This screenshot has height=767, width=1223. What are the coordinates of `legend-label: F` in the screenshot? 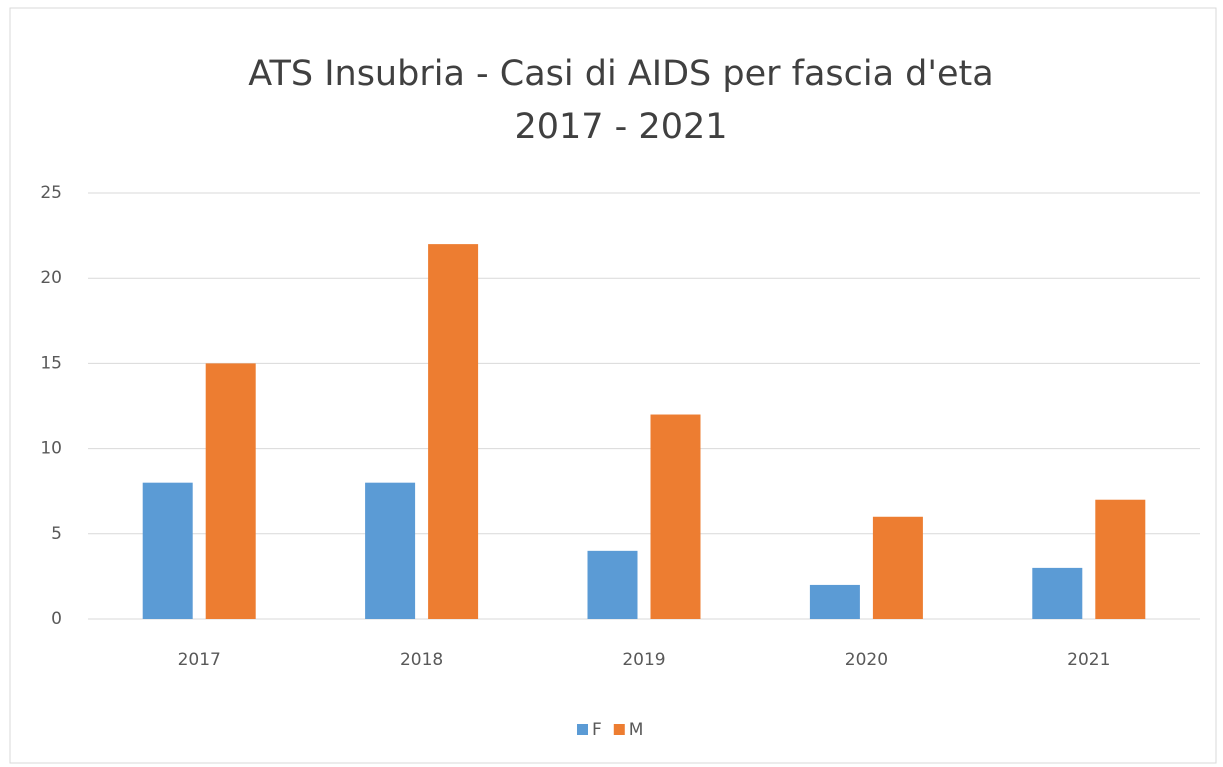 It's located at (597, 730).